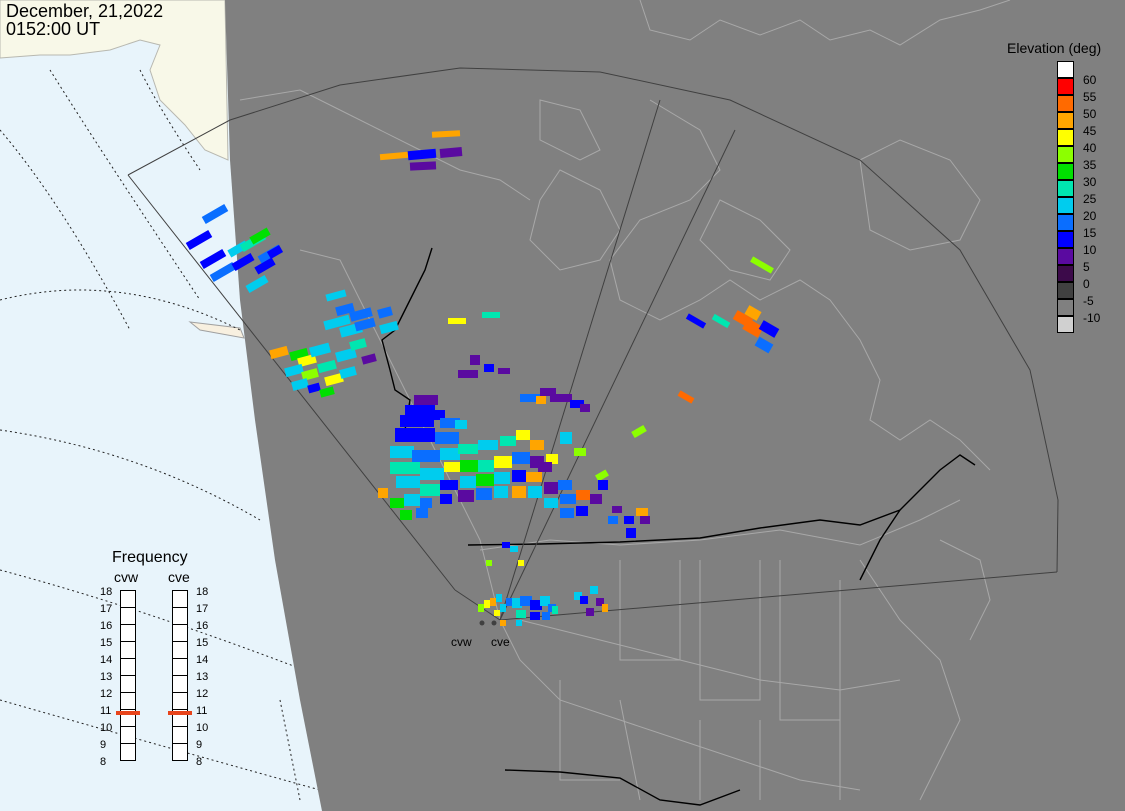  What do you see at coordinates (180, 713) in the screenshot?
I see `cve-frequency-marker` at bounding box center [180, 713].